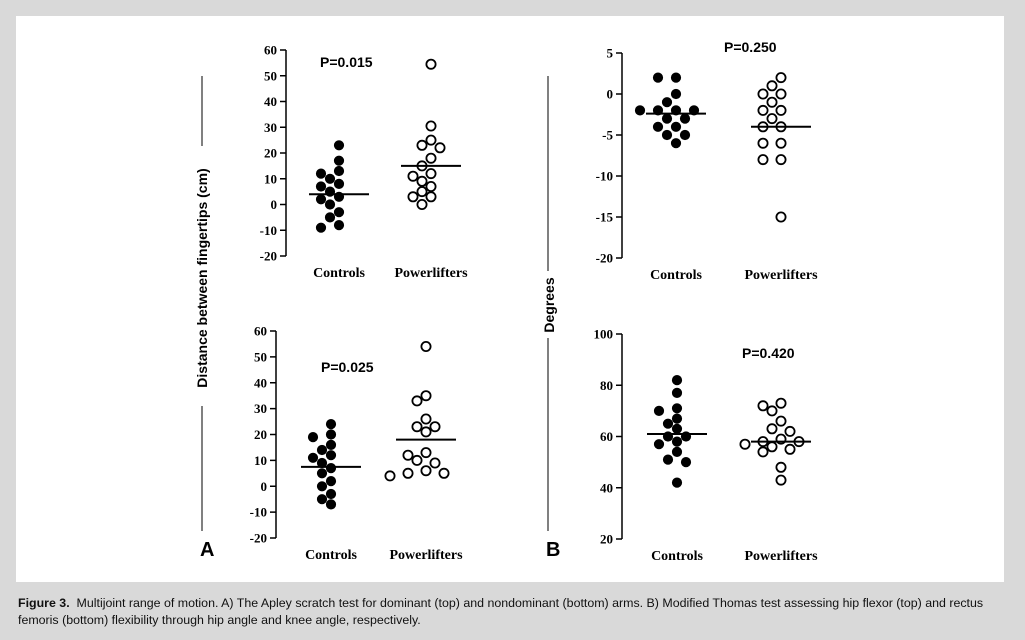 This screenshot has width=1025, height=640. Describe the element at coordinates (347, 367) in the screenshot. I see `p-value-label: P=0.025` at that location.